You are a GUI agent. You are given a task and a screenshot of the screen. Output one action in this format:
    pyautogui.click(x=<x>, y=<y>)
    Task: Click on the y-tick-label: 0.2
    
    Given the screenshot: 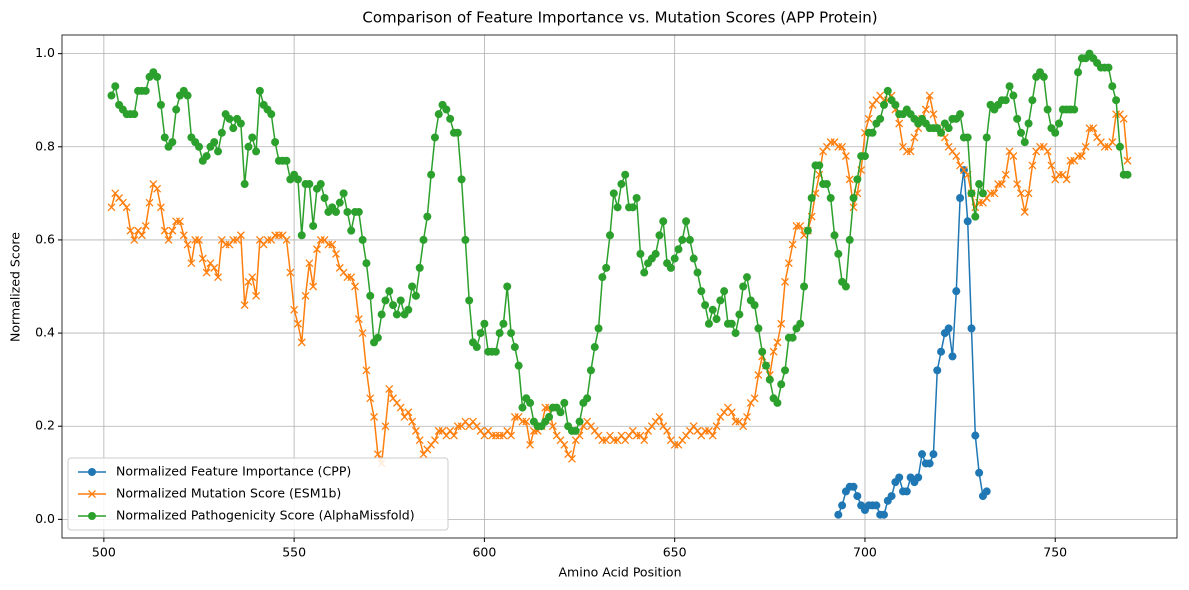 What is the action you would take?
    pyautogui.click(x=45, y=425)
    